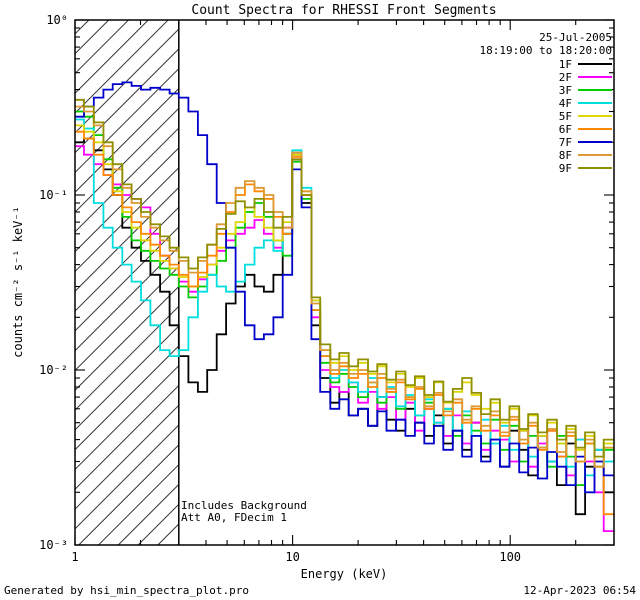 This screenshot has height=600, width=640. Describe the element at coordinates (565, 155) in the screenshot. I see `legend-label-8F: 8F` at that location.